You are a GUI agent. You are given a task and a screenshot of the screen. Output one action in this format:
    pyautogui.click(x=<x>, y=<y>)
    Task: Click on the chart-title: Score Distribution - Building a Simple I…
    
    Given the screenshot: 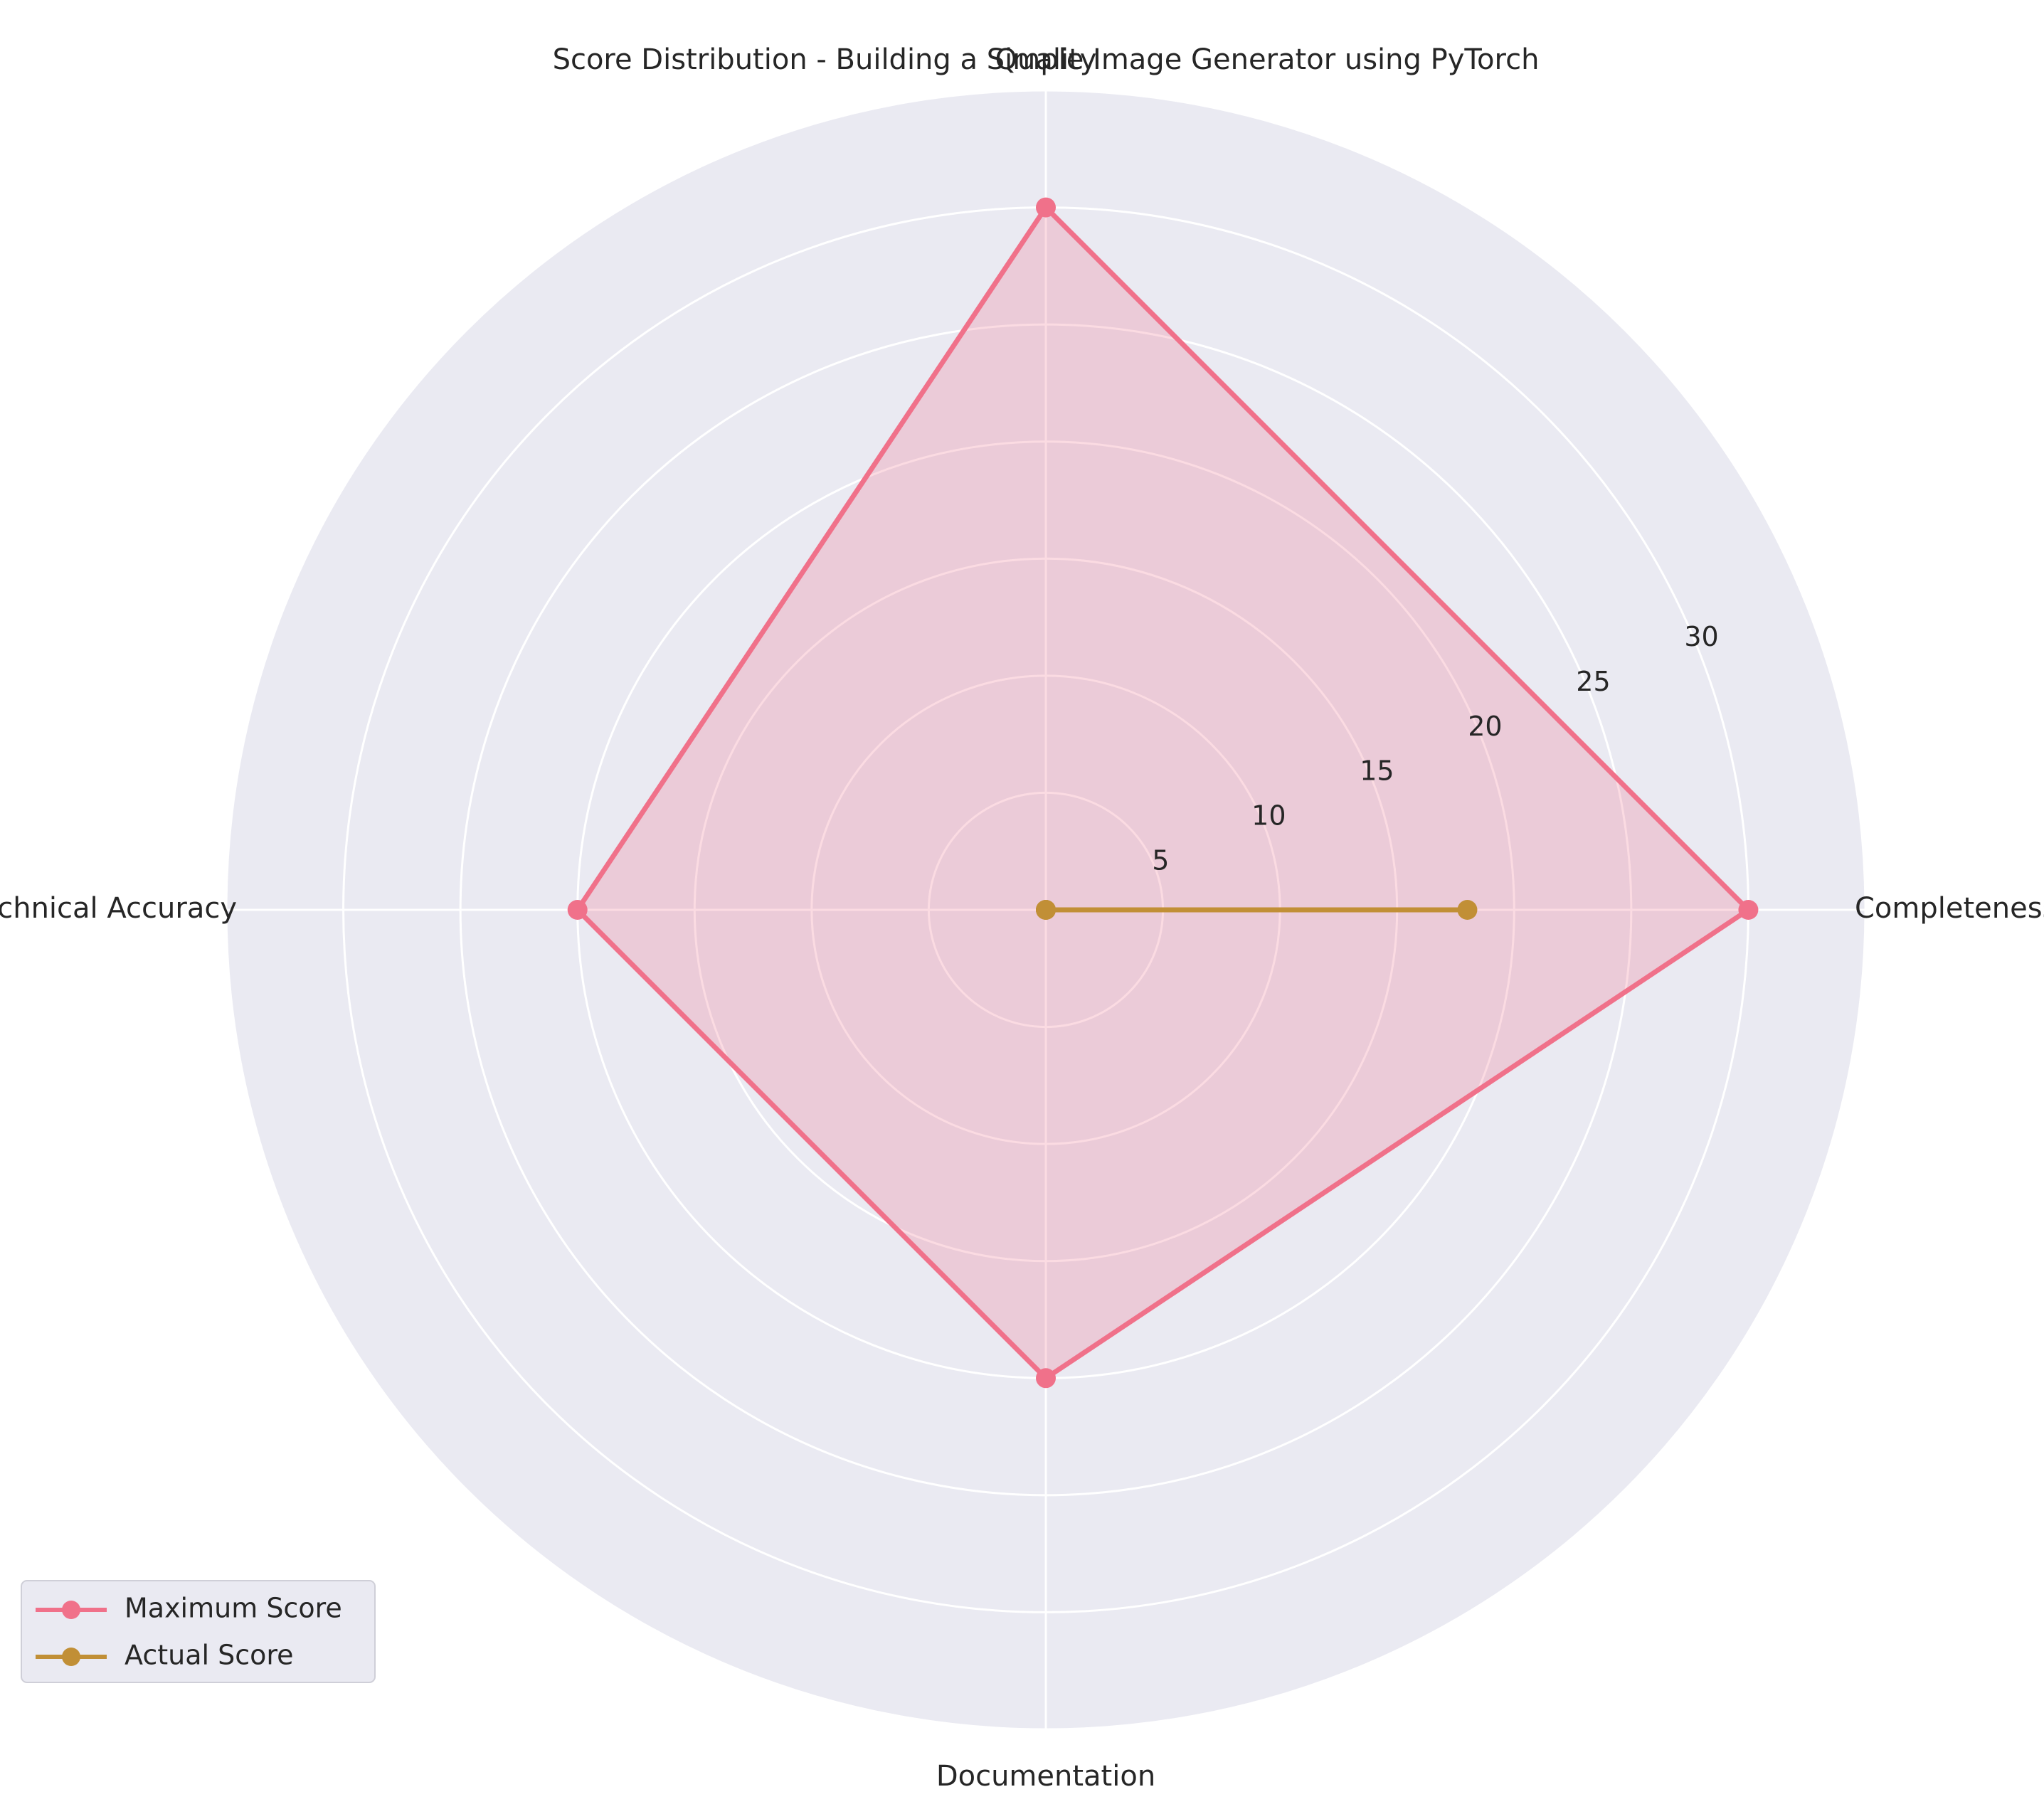 What is the action you would take?
    pyautogui.click(x=1046, y=59)
    